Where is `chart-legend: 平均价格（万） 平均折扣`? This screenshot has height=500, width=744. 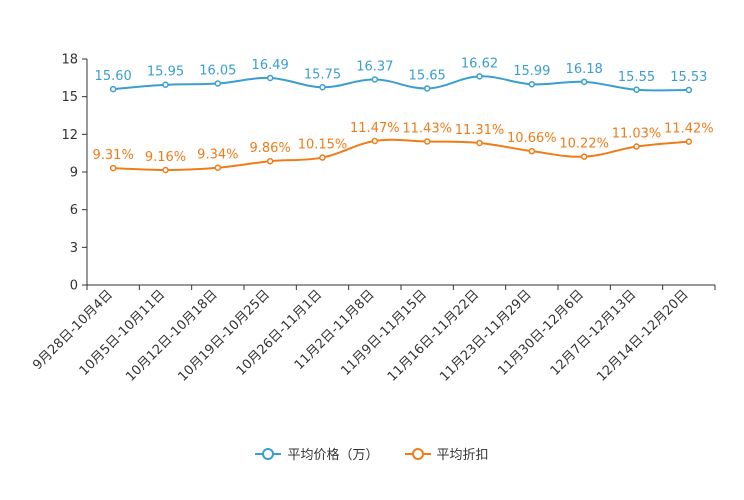 chart-legend: 平均价格（万） 平均折扣 is located at coordinates (372, 453).